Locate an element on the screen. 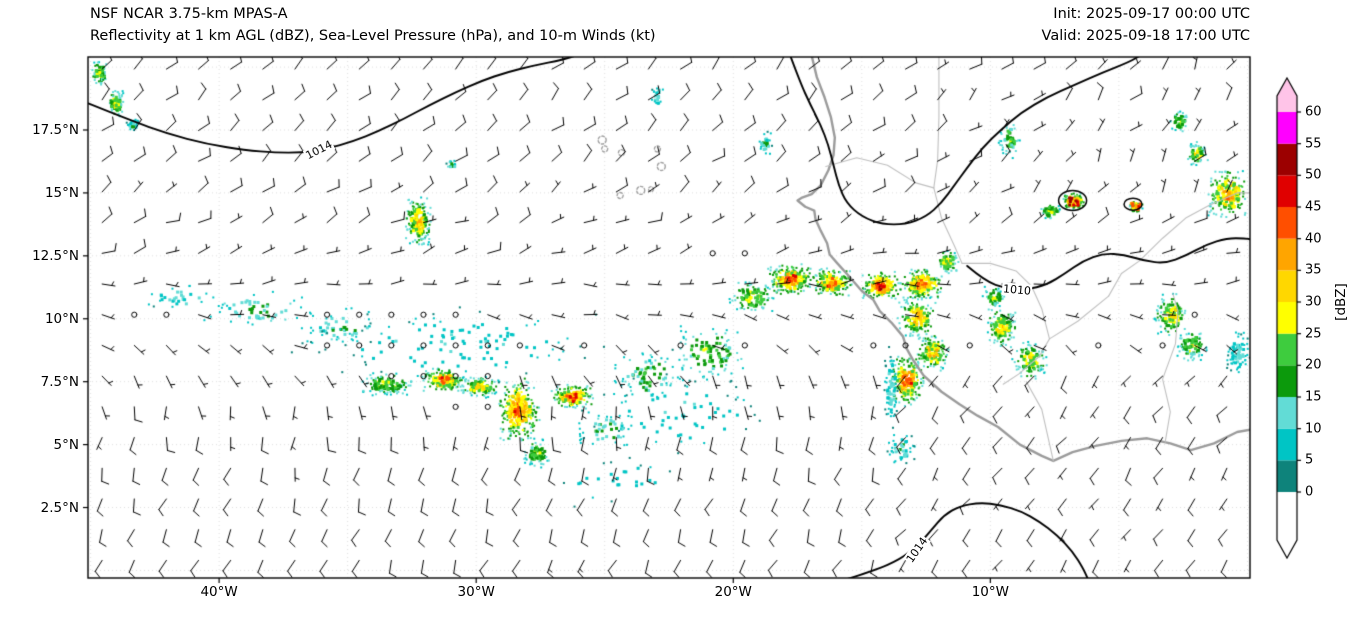 The height and width of the screenshot is (623, 1366). x-tick-label: 30°W is located at coordinates (476, 592).